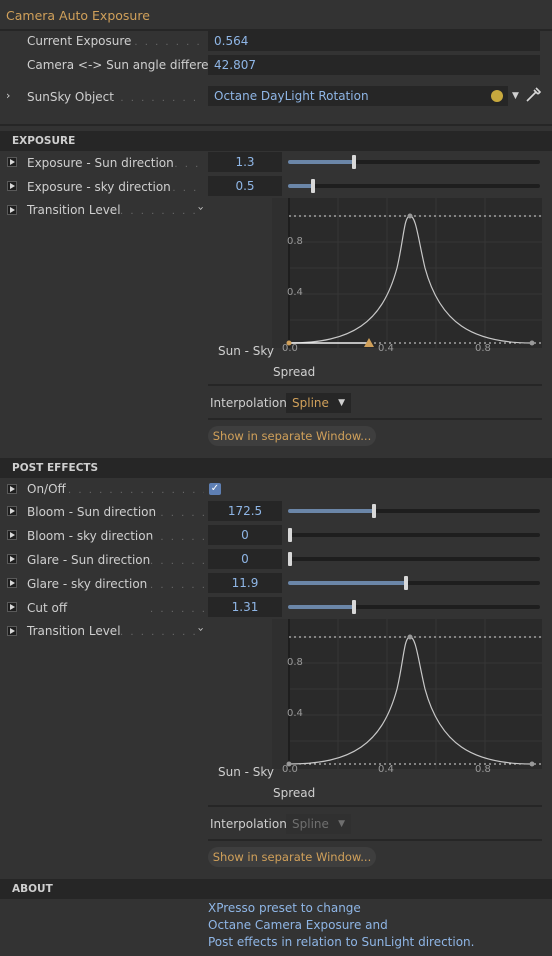 The height and width of the screenshot is (956, 552). Describe the element at coordinates (245, 162) in the screenshot. I see `exposure-sun-field: 1.3` at that location.